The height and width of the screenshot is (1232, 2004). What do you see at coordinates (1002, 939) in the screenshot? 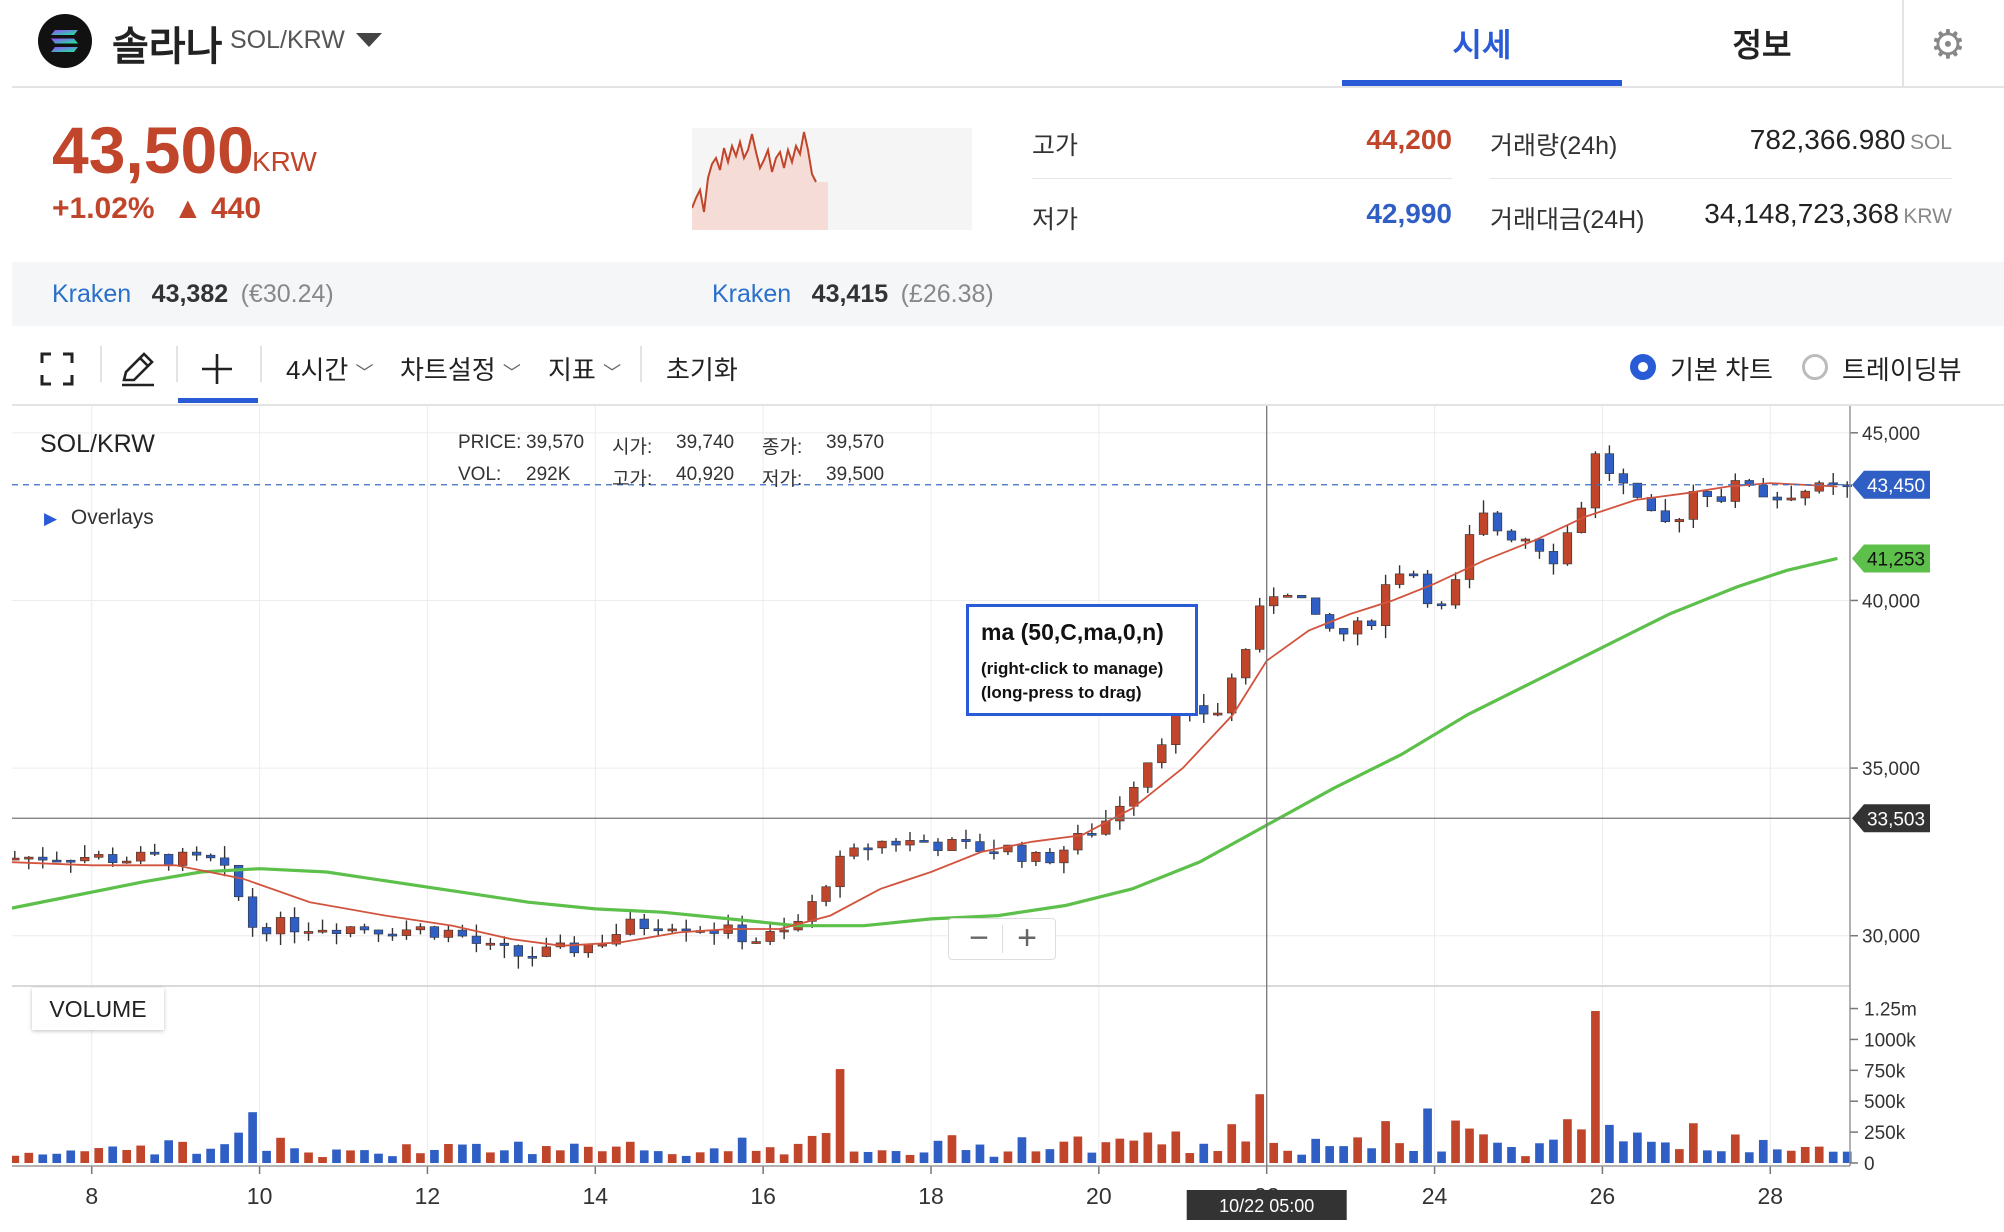
I see `zoom-controls: − +` at bounding box center [1002, 939].